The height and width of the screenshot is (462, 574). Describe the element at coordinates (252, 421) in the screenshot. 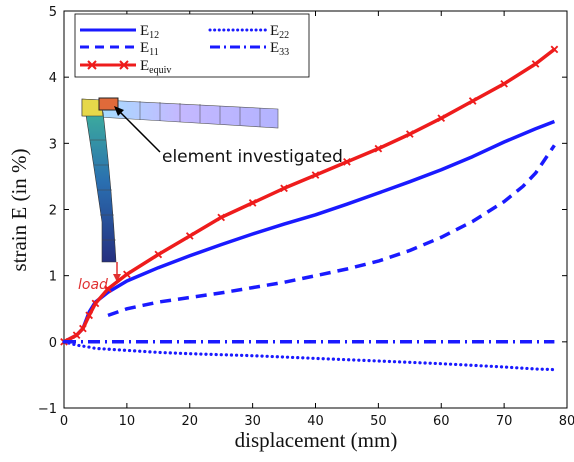

I see `x-tick-label: 30` at that location.